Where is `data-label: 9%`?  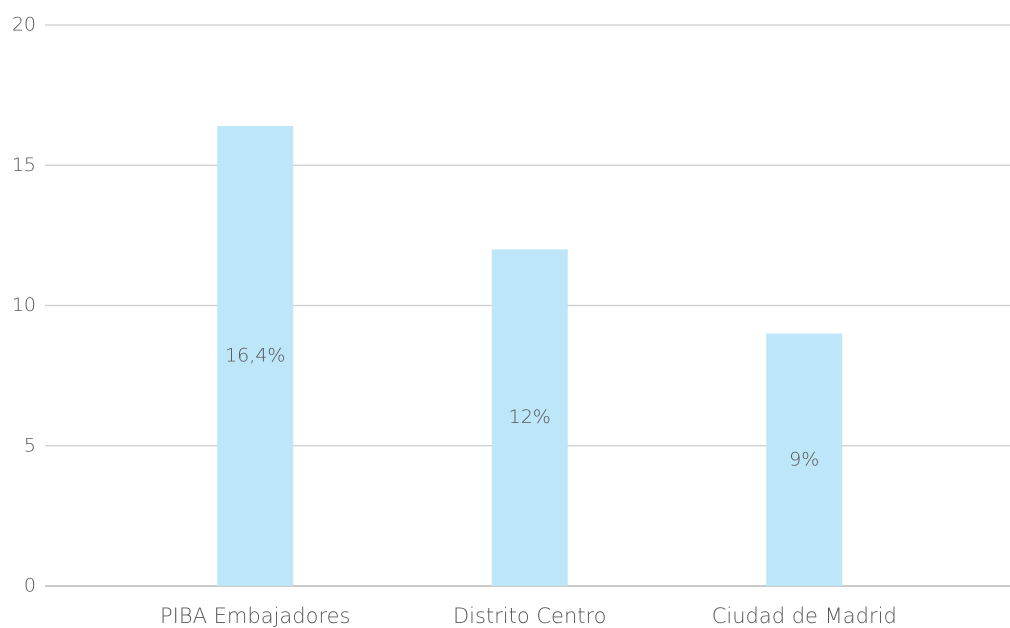 data-label: 9% is located at coordinates (804, 459).